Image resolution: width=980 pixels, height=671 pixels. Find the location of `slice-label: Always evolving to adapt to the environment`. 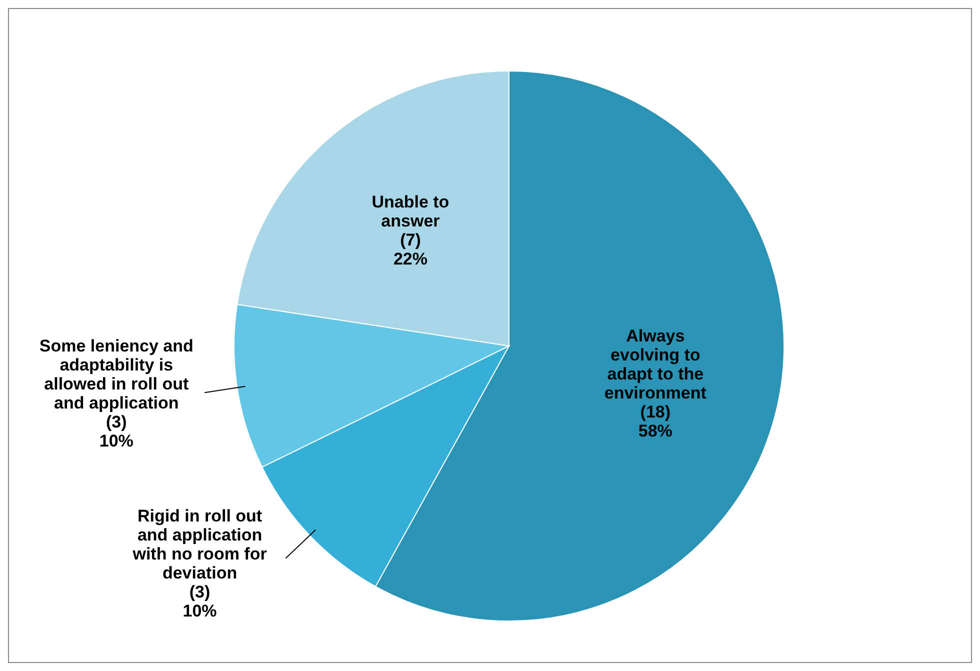

slice-label: Always evolving to adapt to the environment is located at coordinates (655, 364).